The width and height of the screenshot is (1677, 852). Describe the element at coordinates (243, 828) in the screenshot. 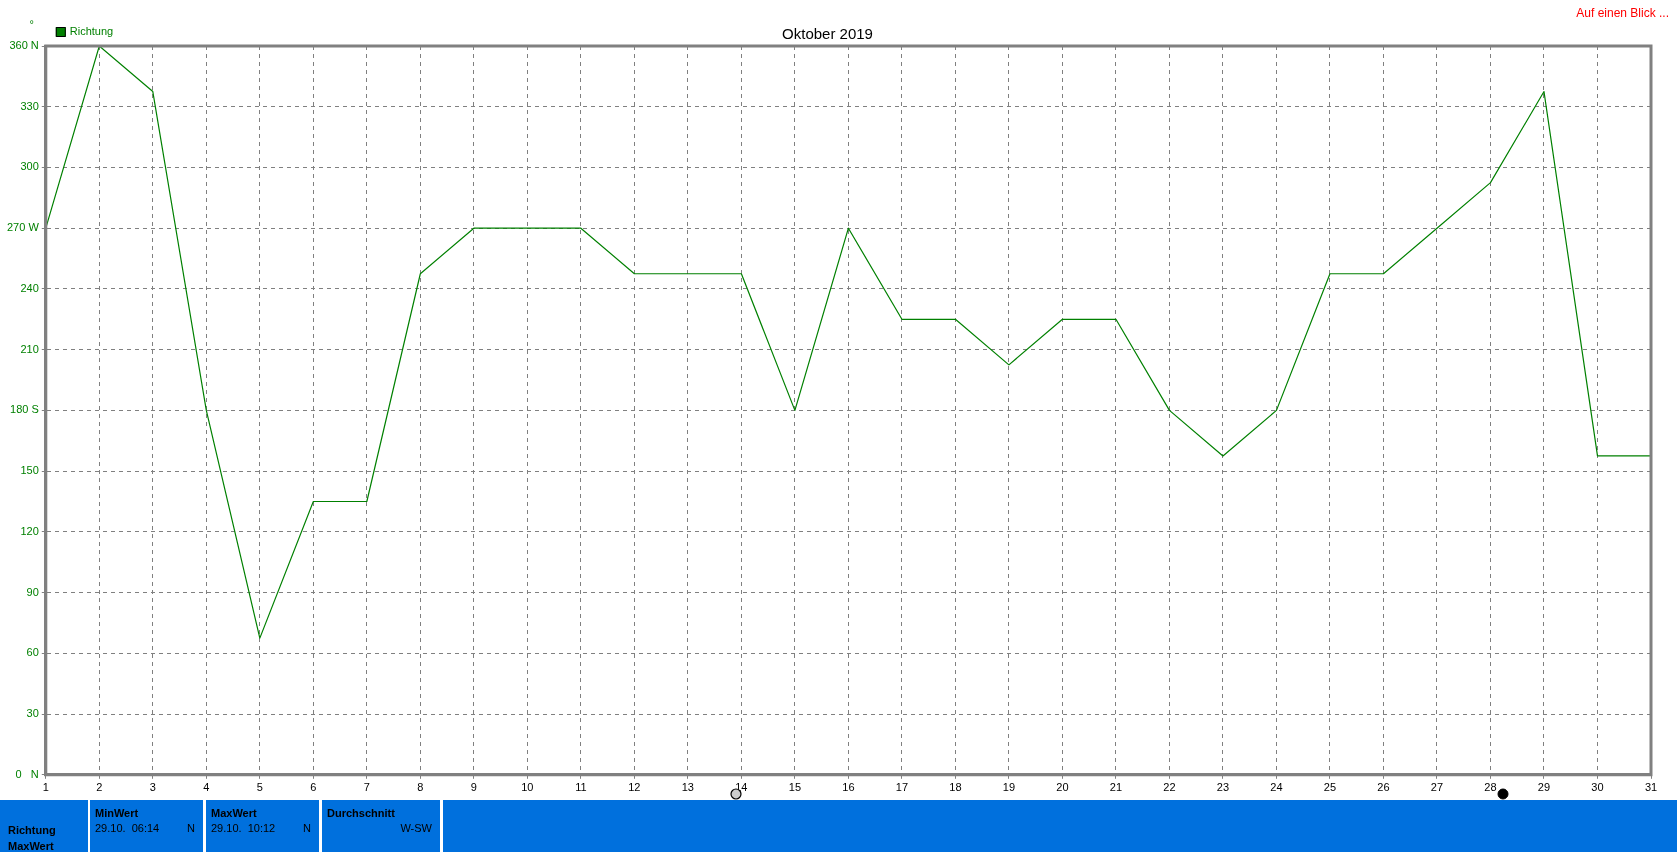

I see `text: 29.10. 10:12` at that location.